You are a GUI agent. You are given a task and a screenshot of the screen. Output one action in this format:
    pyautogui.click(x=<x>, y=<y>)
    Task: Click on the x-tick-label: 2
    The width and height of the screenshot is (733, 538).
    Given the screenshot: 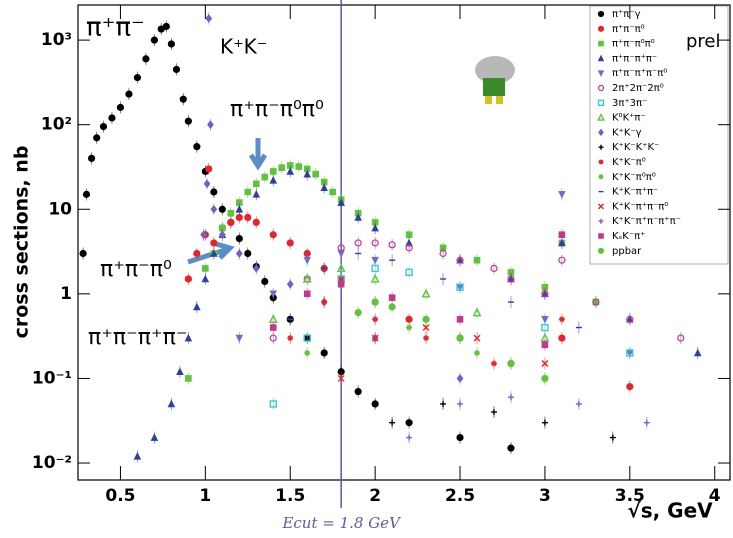 What is the action you would take?
    pyautogui.click(x=375, y=496)
    